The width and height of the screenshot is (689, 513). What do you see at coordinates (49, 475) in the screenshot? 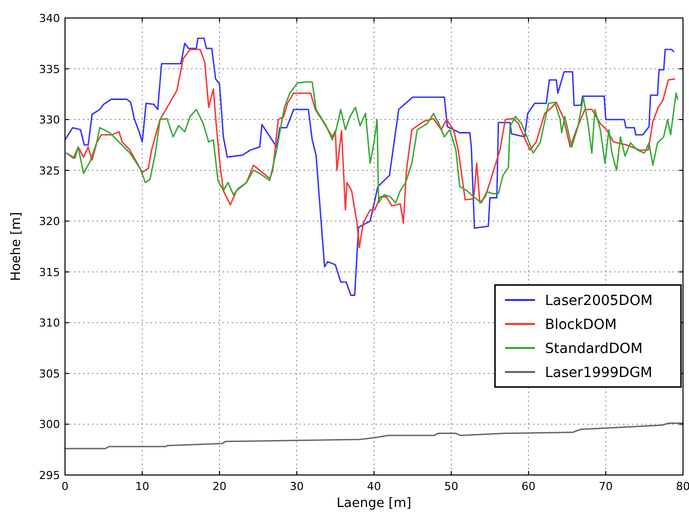
I see `y-tick-label: 295` at bounding box center [49, 475].